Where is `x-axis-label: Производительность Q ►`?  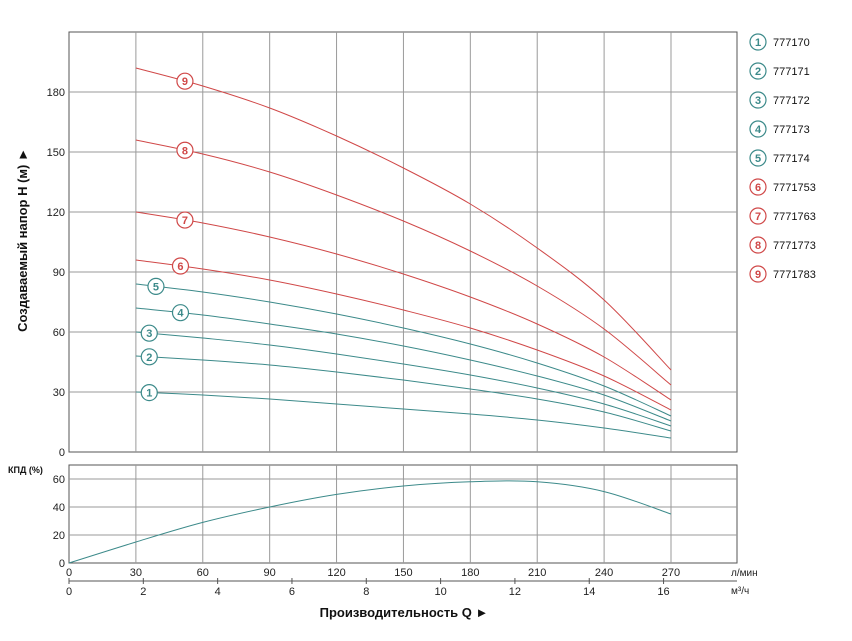
x-axis-label: Производительность Q ► is located at coordinates (404, 612).